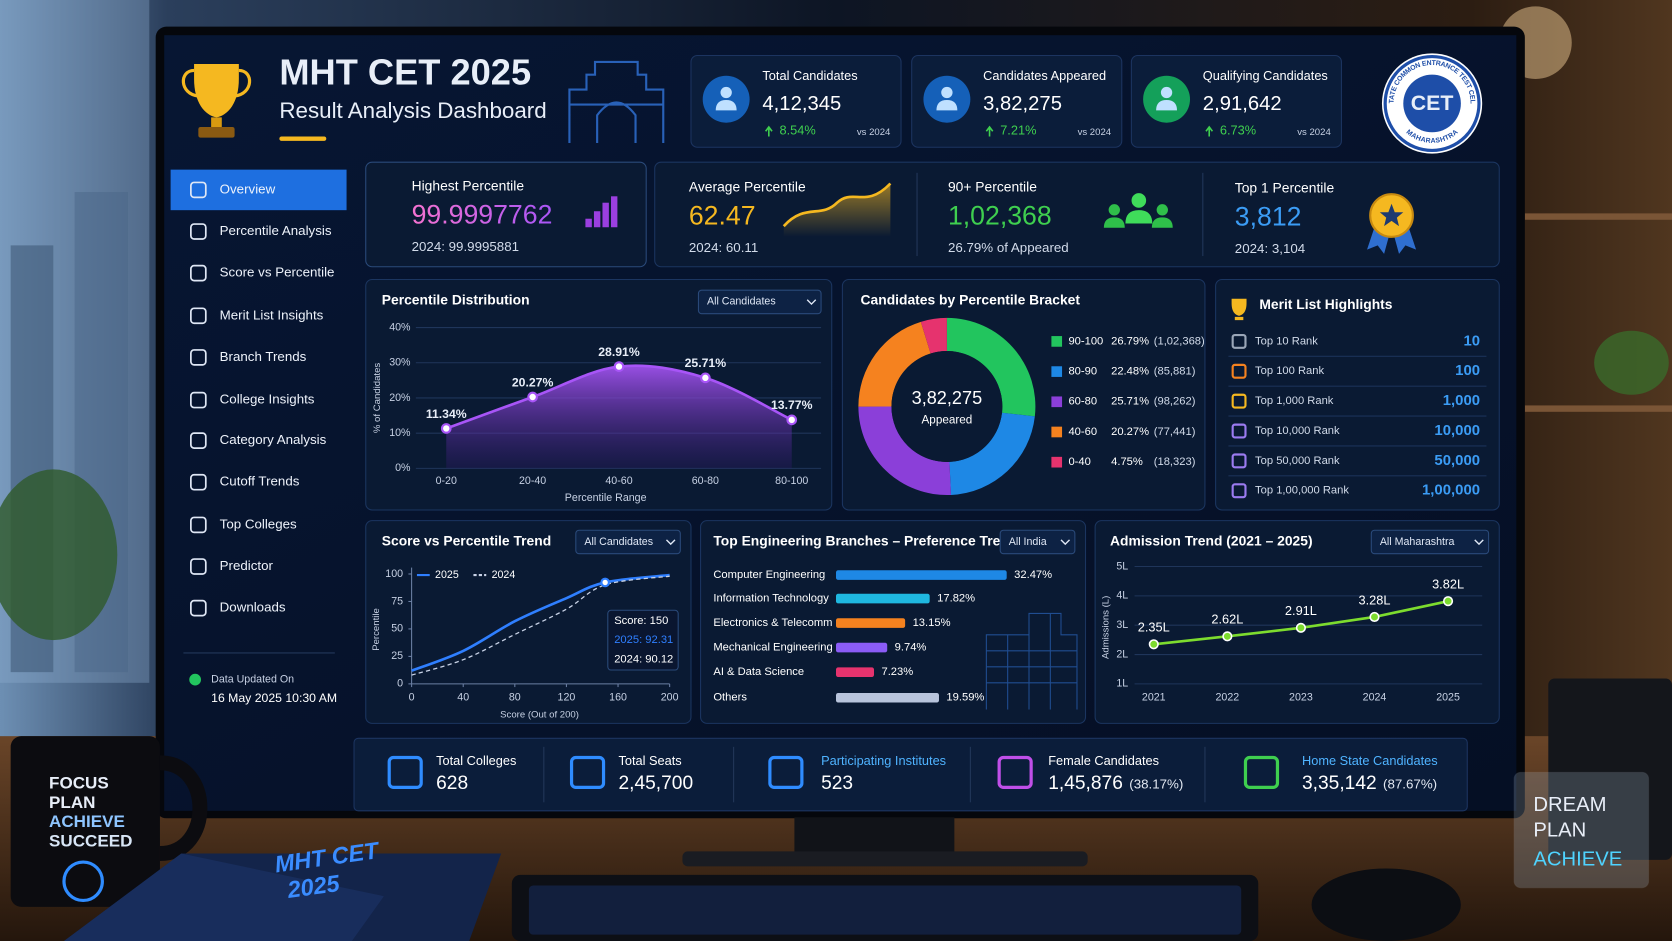  I want to click on sign-text: DREAM, so click(1569, 805).